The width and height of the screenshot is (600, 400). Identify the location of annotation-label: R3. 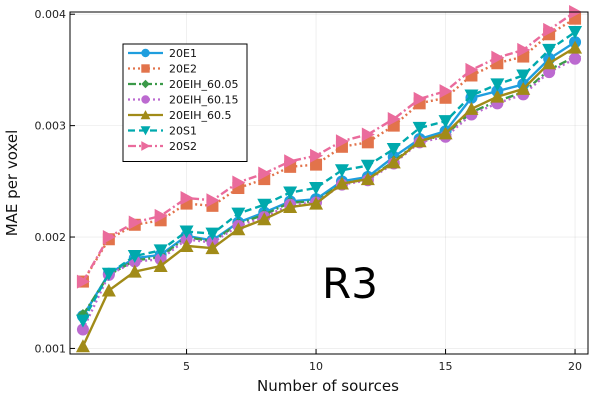
(350, 283).